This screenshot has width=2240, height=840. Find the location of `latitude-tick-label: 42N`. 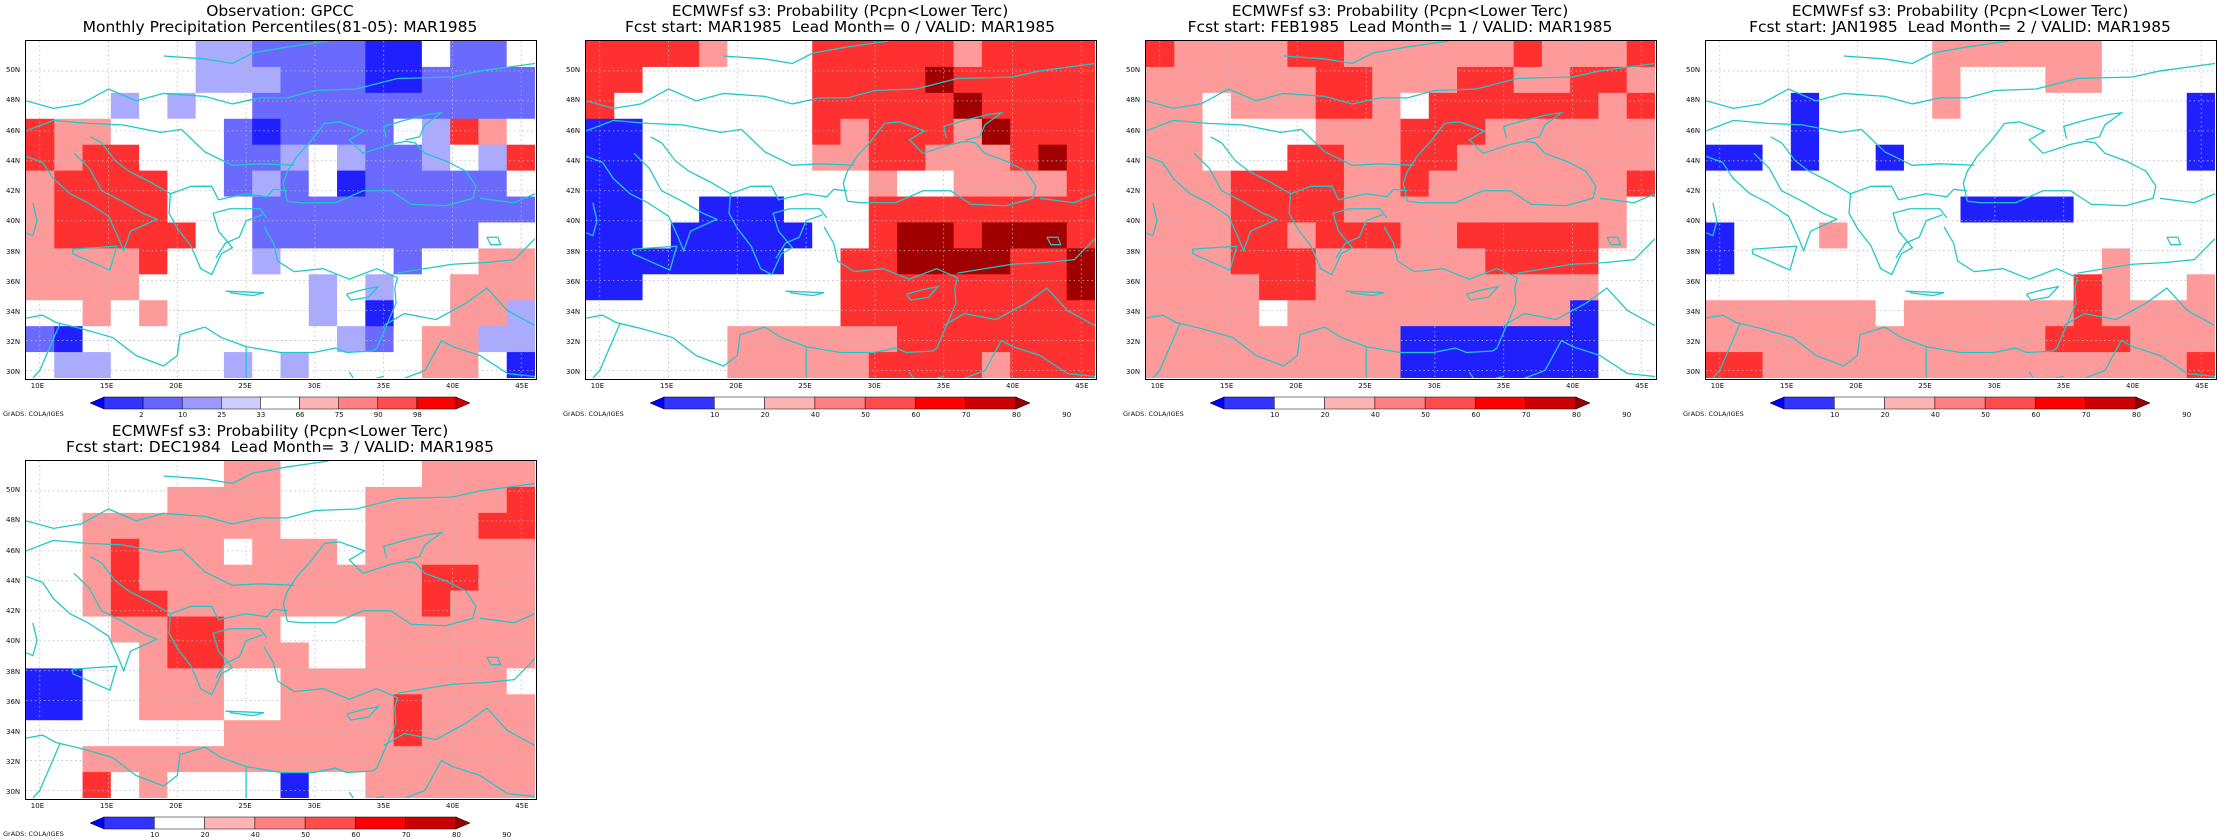

latitude-tick-label: 42N is located at coordinates (573, 191).